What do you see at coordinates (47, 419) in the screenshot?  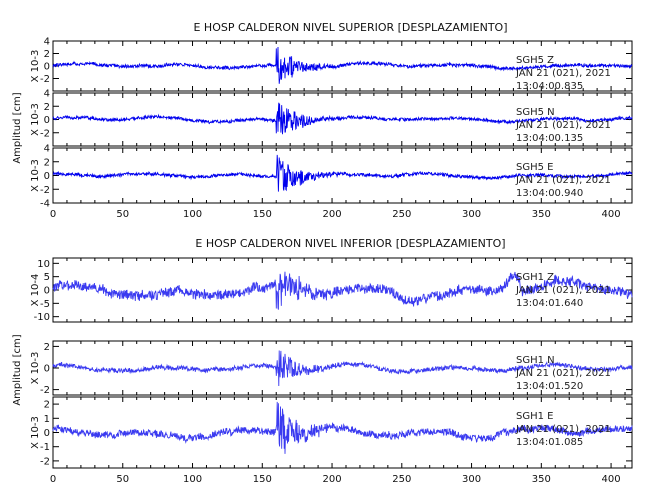 I see `y-tick-label: 1` at bounding box center [47, 419].